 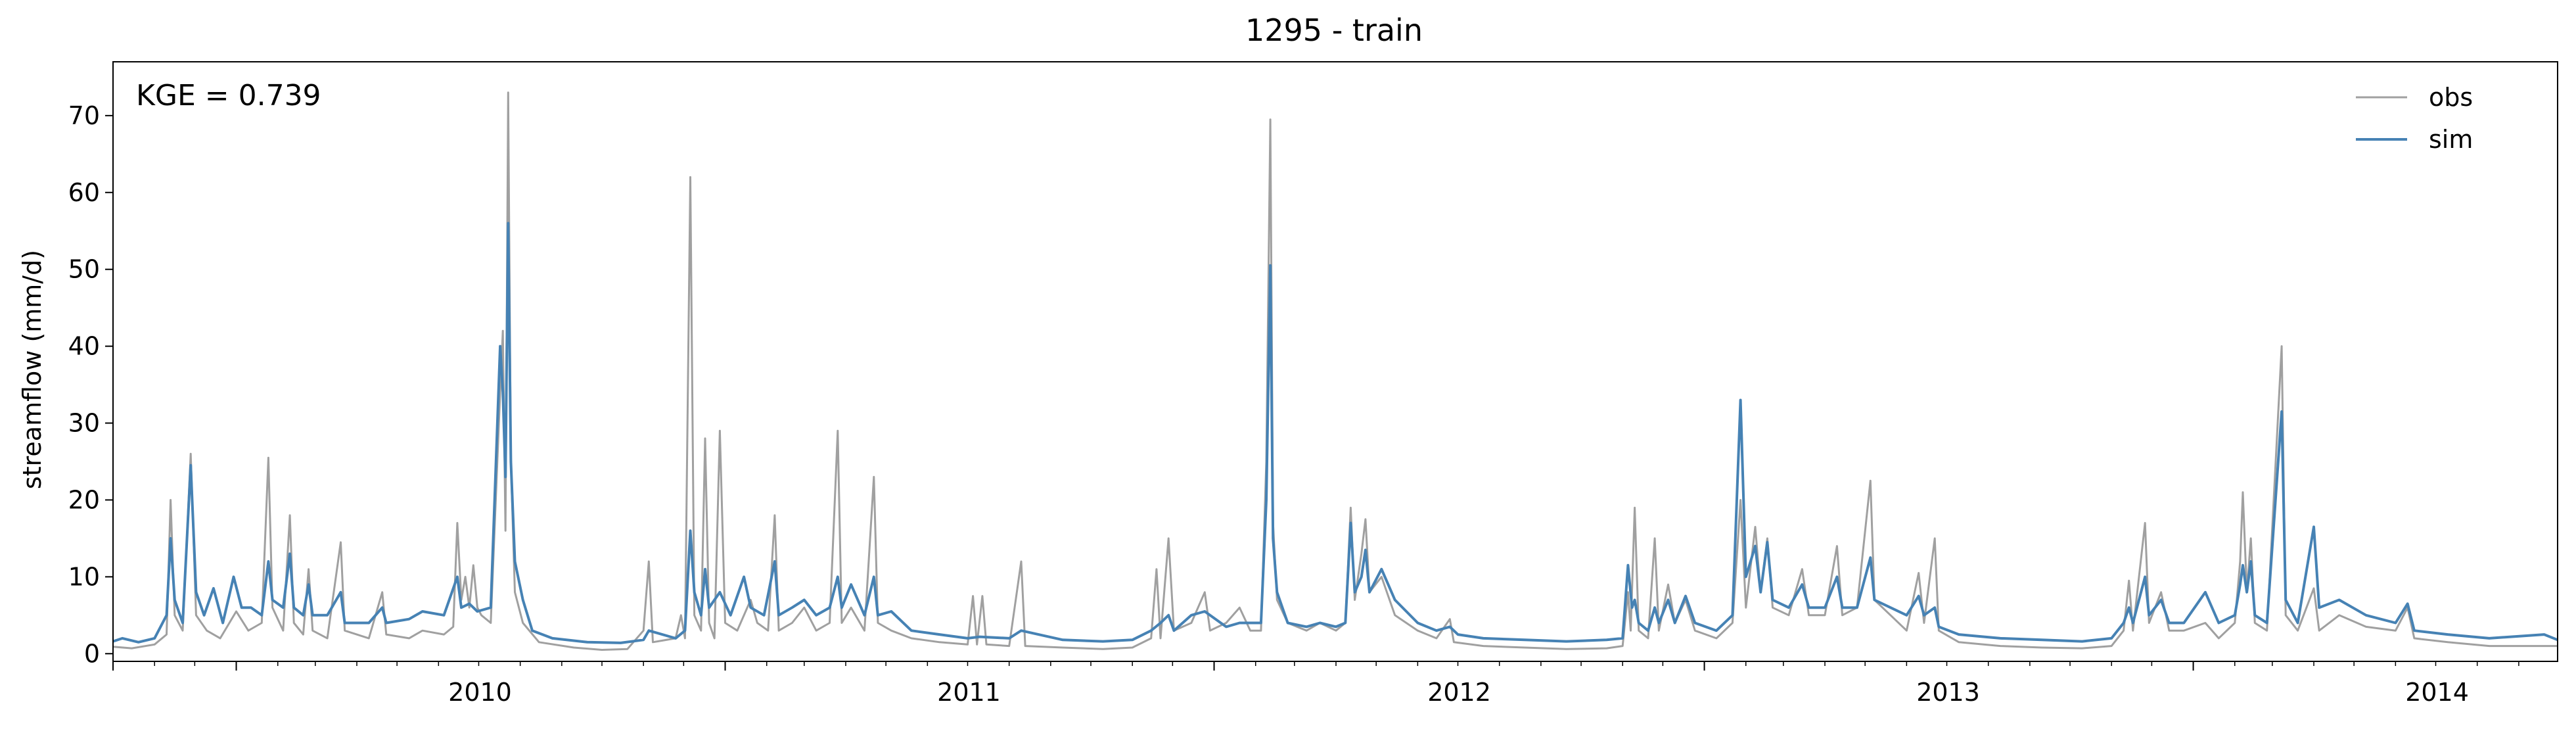 What do you see at coordinates (969, 692) in the screenshot?
I see `x-tick-label: 2011` at bounding box center [969, 692].